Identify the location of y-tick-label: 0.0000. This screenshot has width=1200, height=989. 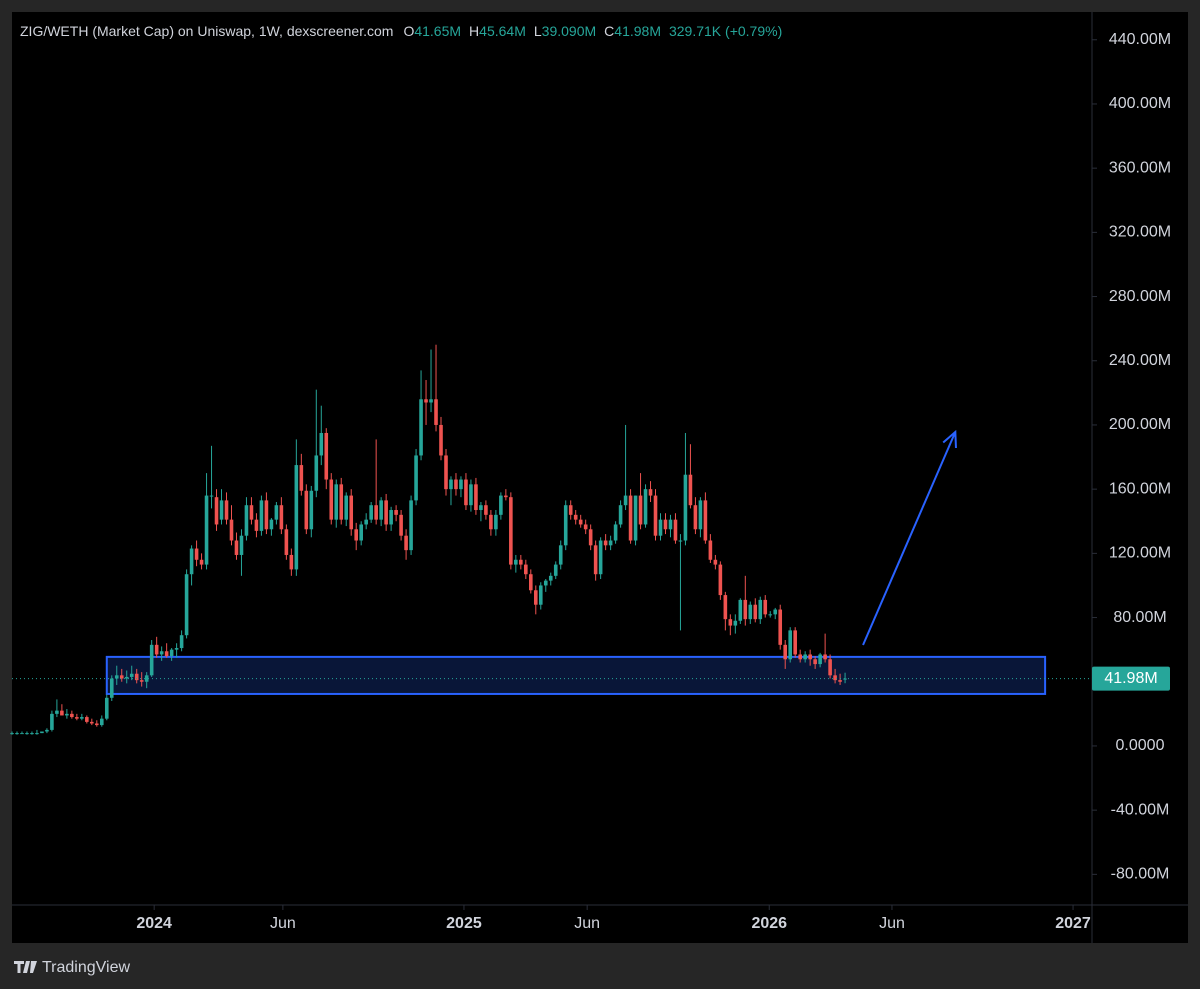
(1140, 745).